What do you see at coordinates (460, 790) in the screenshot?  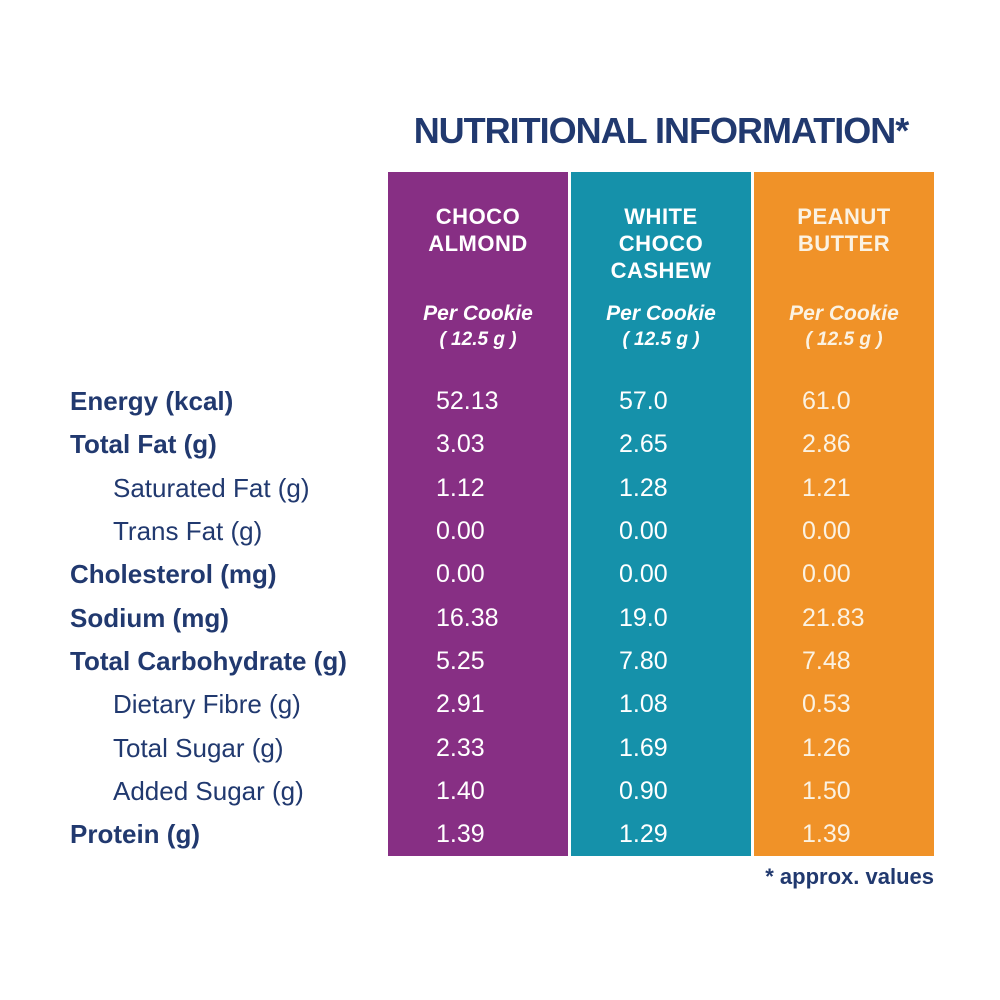 I see `value-cell: 1.40` at bounding box center [460, 790].